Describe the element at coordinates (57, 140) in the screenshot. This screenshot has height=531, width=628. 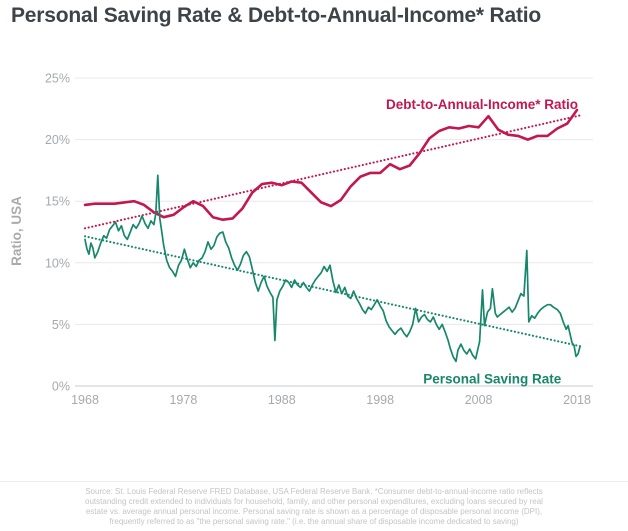
I see `y-tick-label-20: 20%` at that location.